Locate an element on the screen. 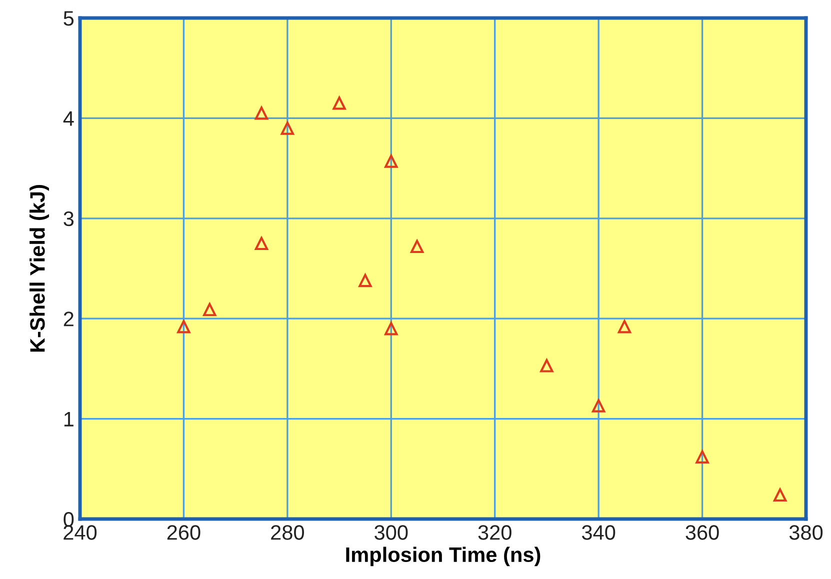  x-tick-label: 280 is located at coordinates (287, 532).